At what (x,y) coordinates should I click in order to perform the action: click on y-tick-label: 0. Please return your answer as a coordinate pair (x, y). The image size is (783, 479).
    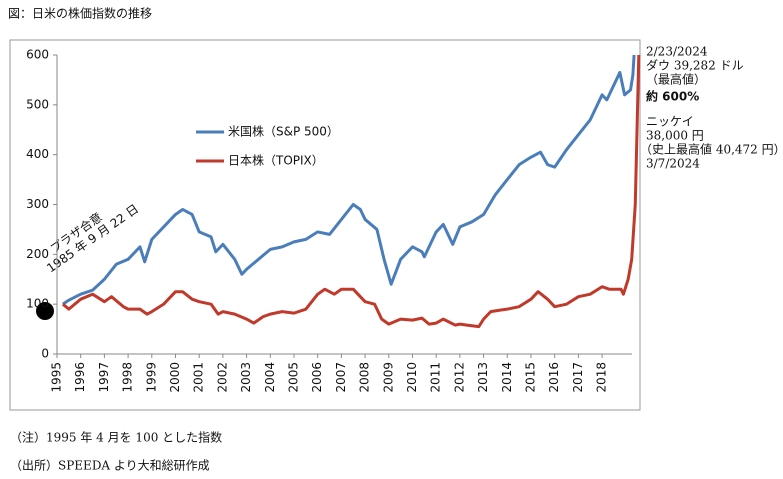
    Looking at the image, I should click on (45, 354).